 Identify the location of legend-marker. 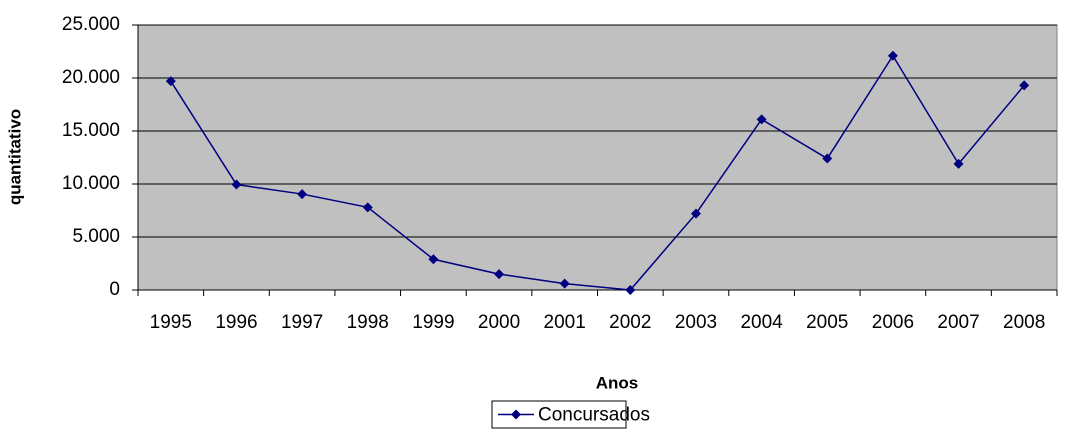
(516, 414).